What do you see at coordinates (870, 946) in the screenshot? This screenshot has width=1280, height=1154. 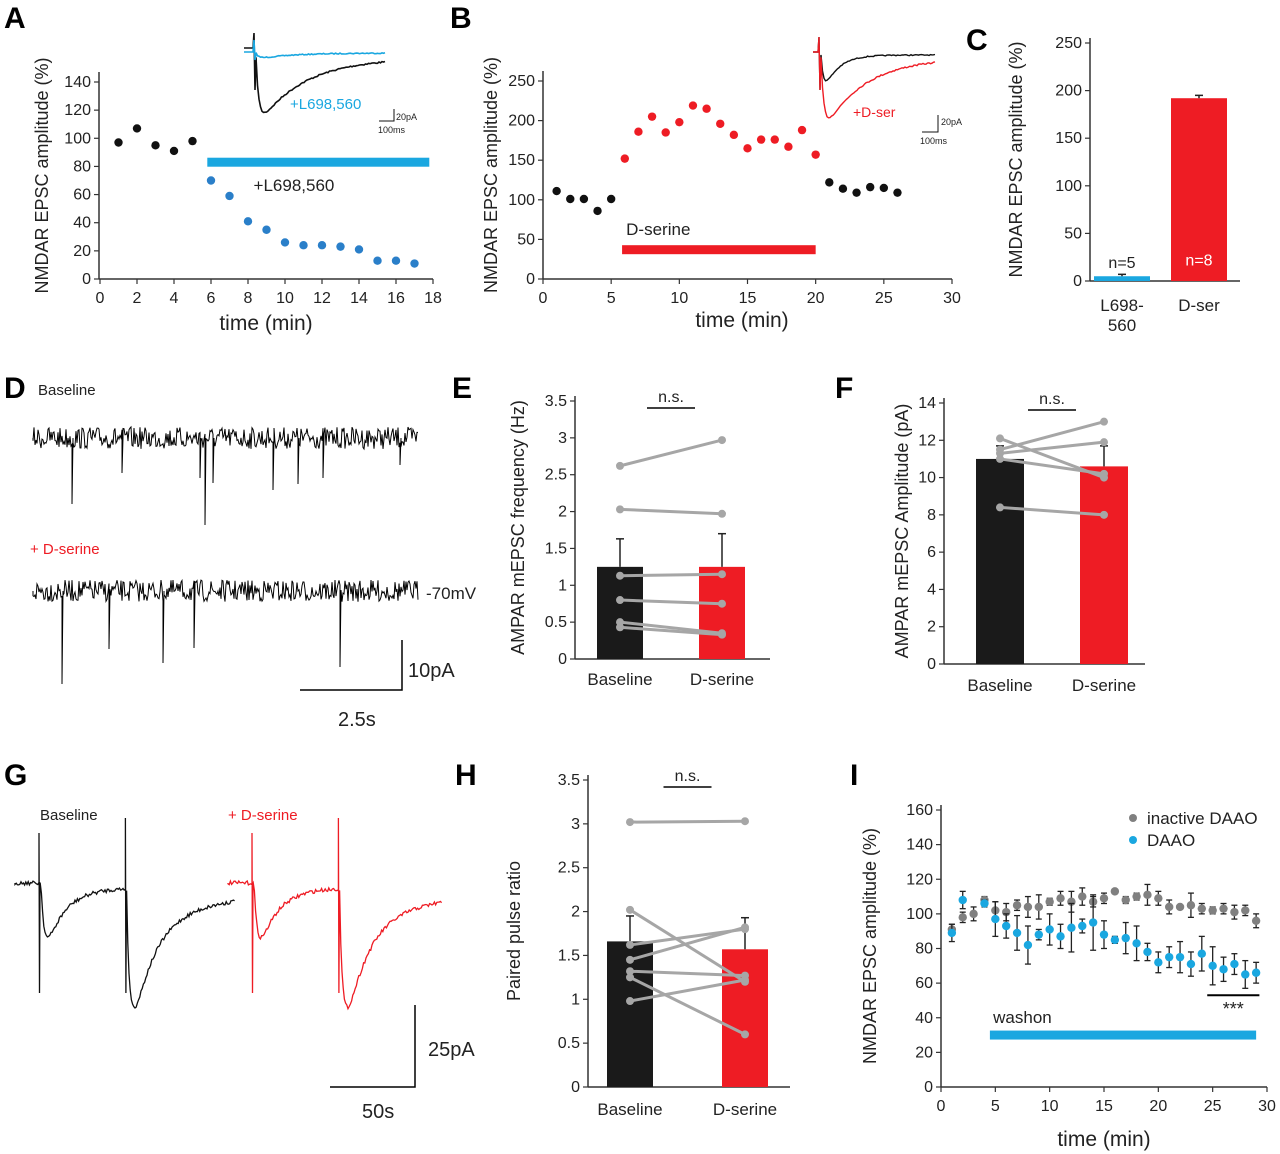 I see `y-axis-title: NMDAR EPSC amplitude (%)` at bounding box center [870, 946].